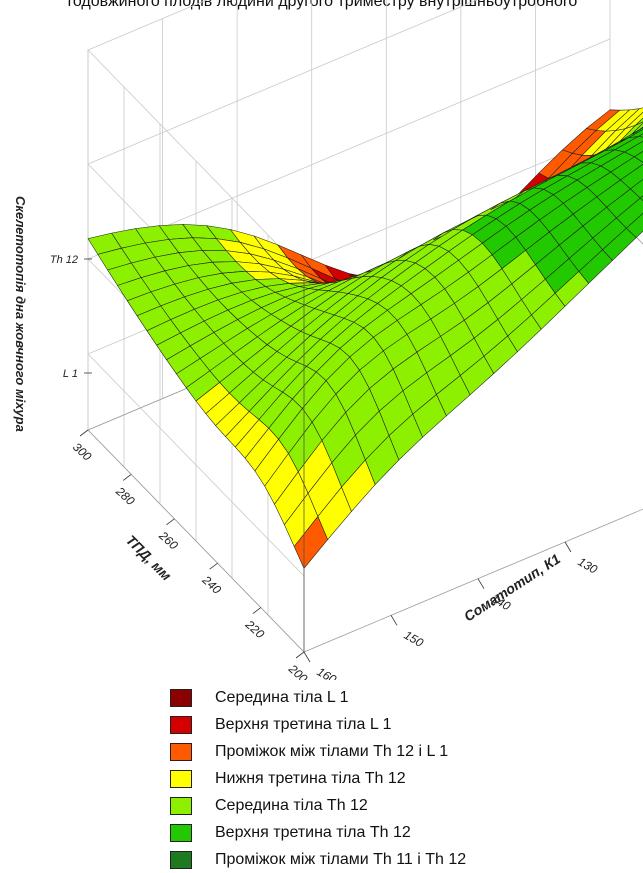 This screenshot has height=873, width=643. I want to click on x-tick-label: 130, so click(588, 565).